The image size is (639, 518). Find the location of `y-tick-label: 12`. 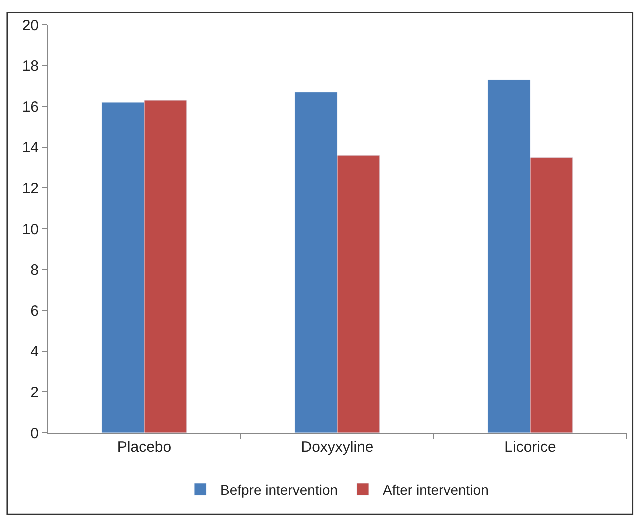

y-tick-label: 12 is located at coordinates (30, 189).